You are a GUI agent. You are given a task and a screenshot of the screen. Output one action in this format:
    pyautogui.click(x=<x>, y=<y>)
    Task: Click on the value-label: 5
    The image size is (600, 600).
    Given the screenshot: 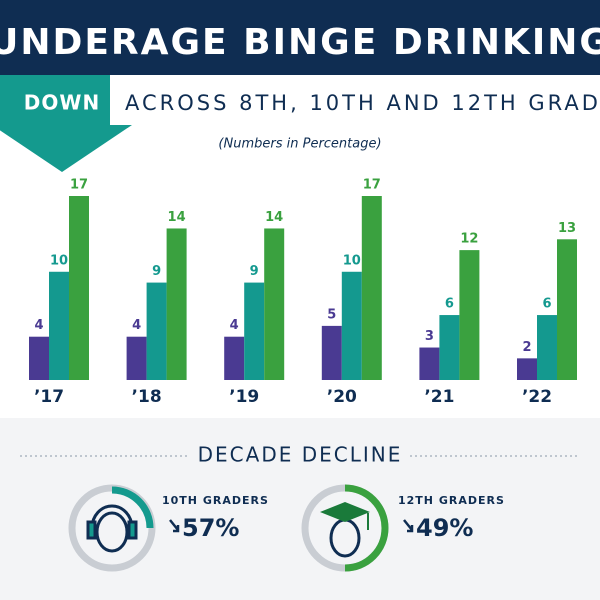 What is the action you would take?
    pyautogui.click(x=331, y=314)
    